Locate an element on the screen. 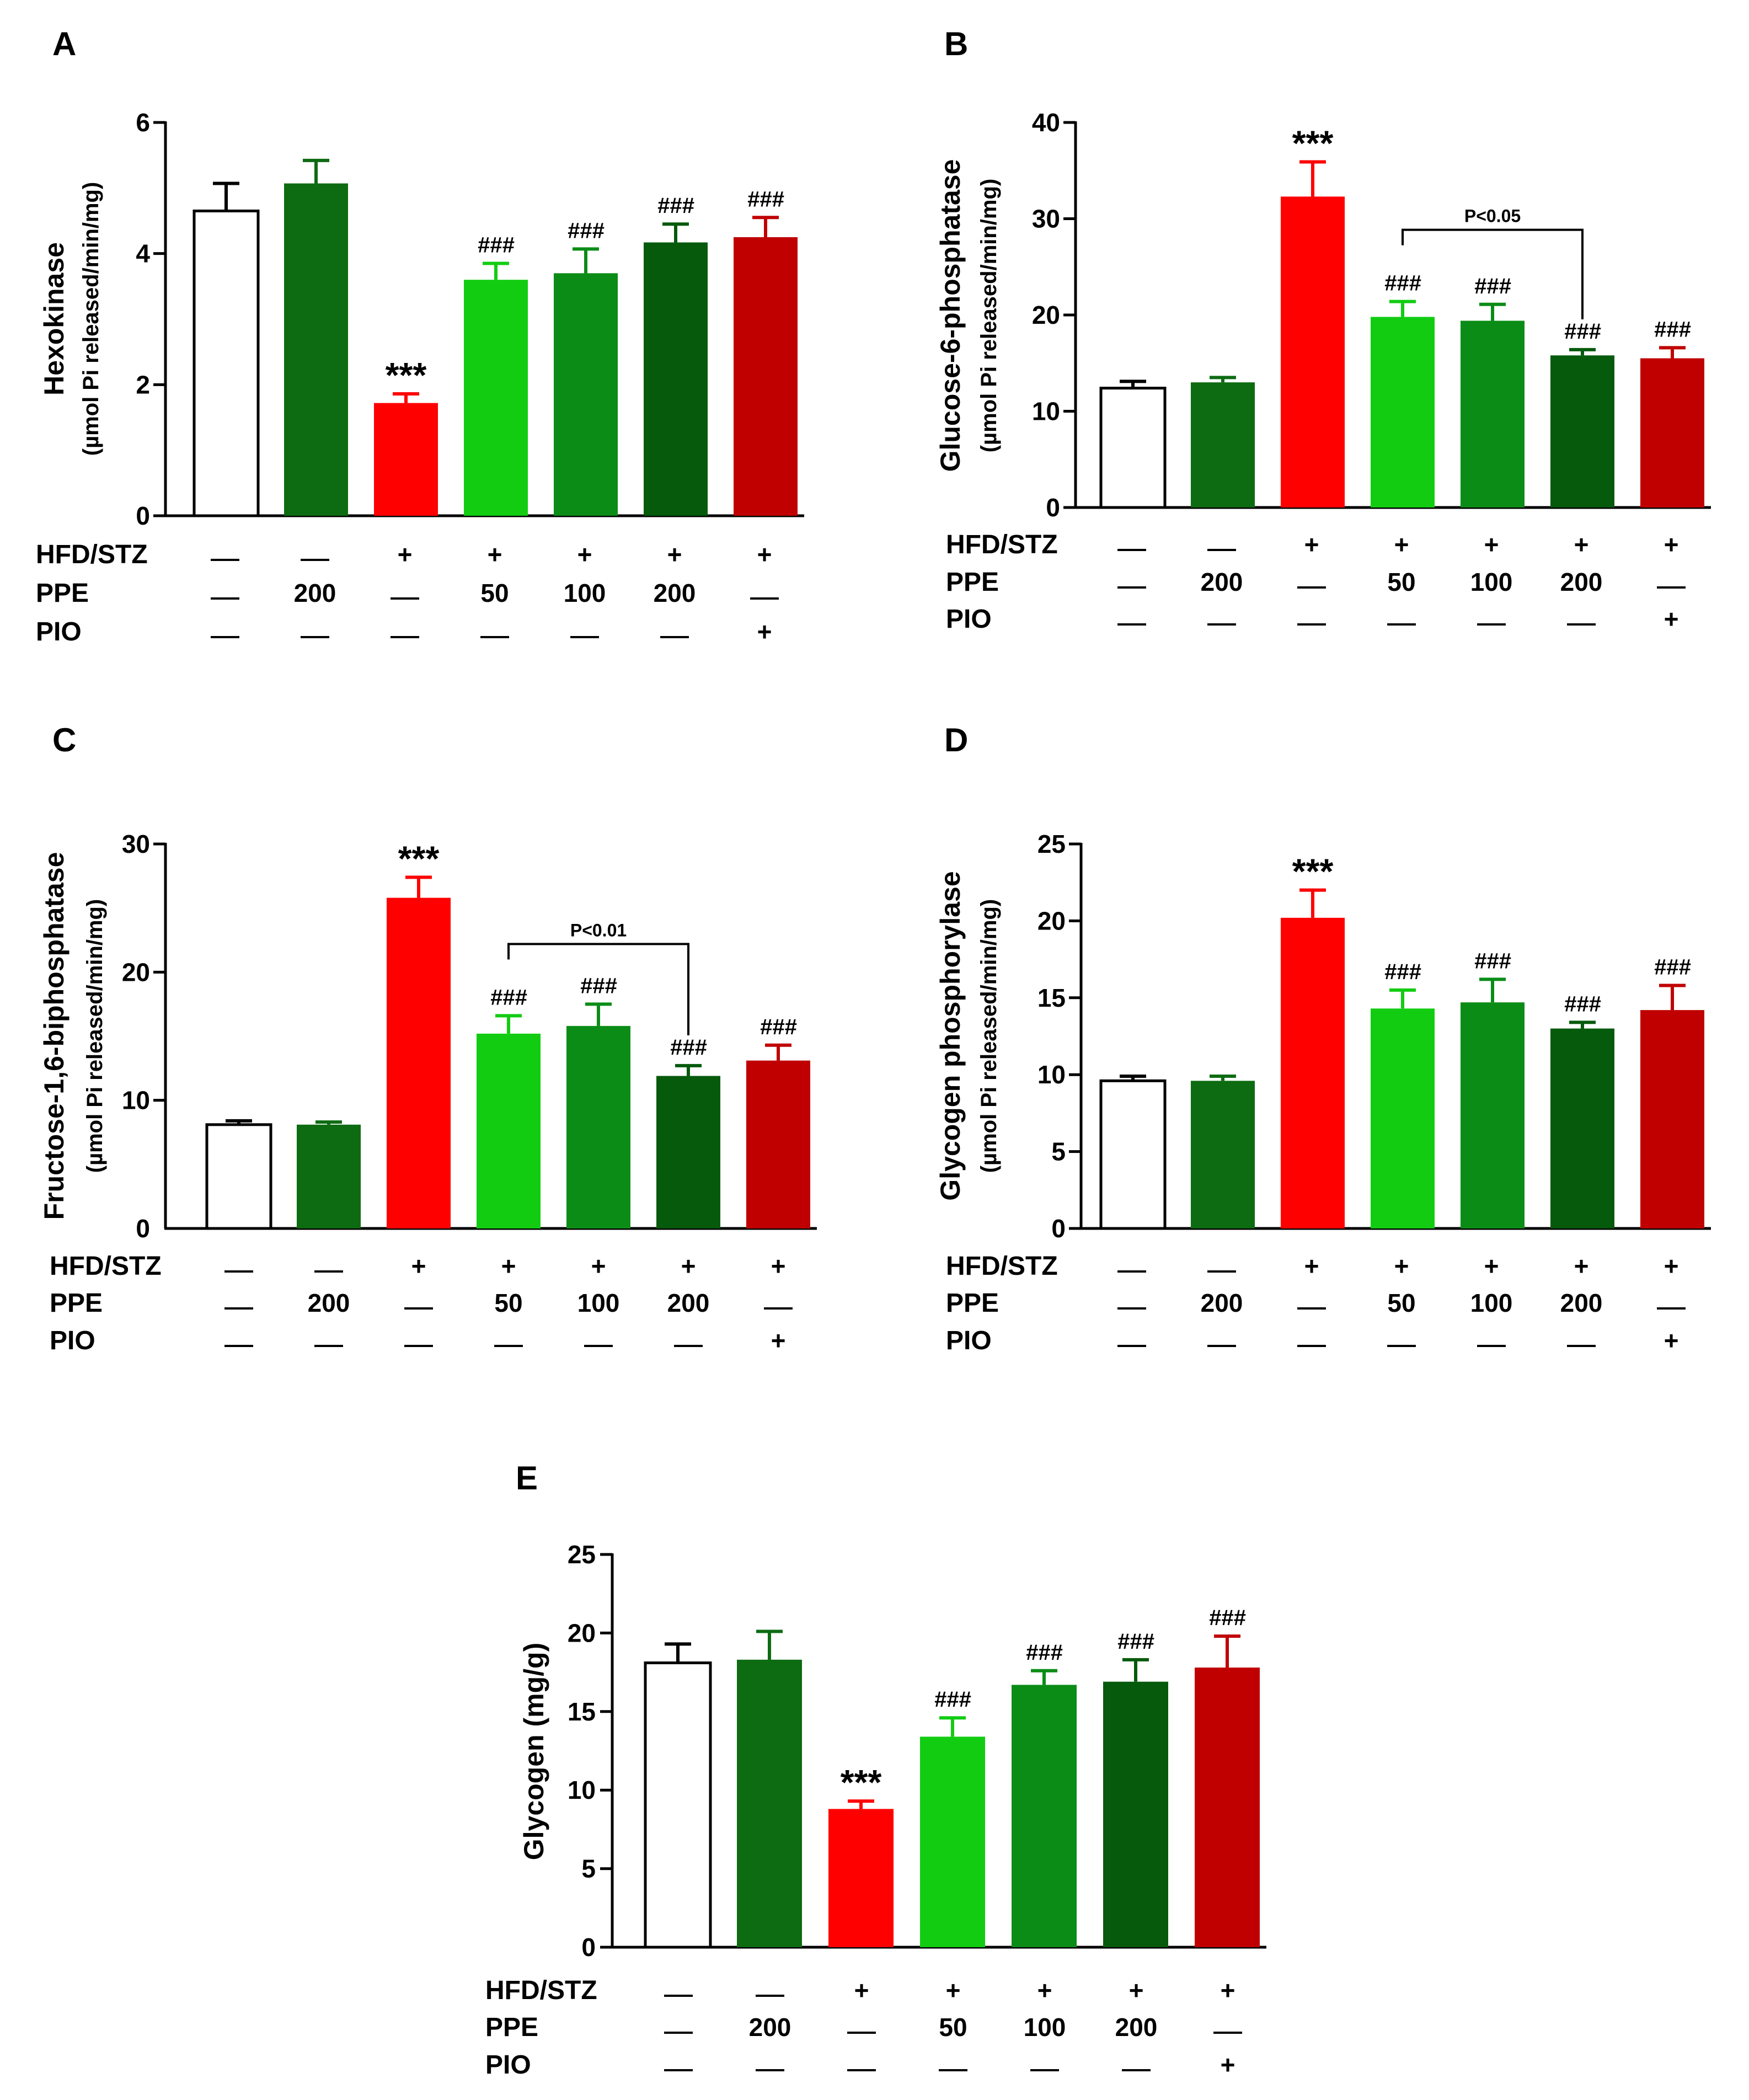  y-tick-label: 6 is located at coordinates (143, 123).